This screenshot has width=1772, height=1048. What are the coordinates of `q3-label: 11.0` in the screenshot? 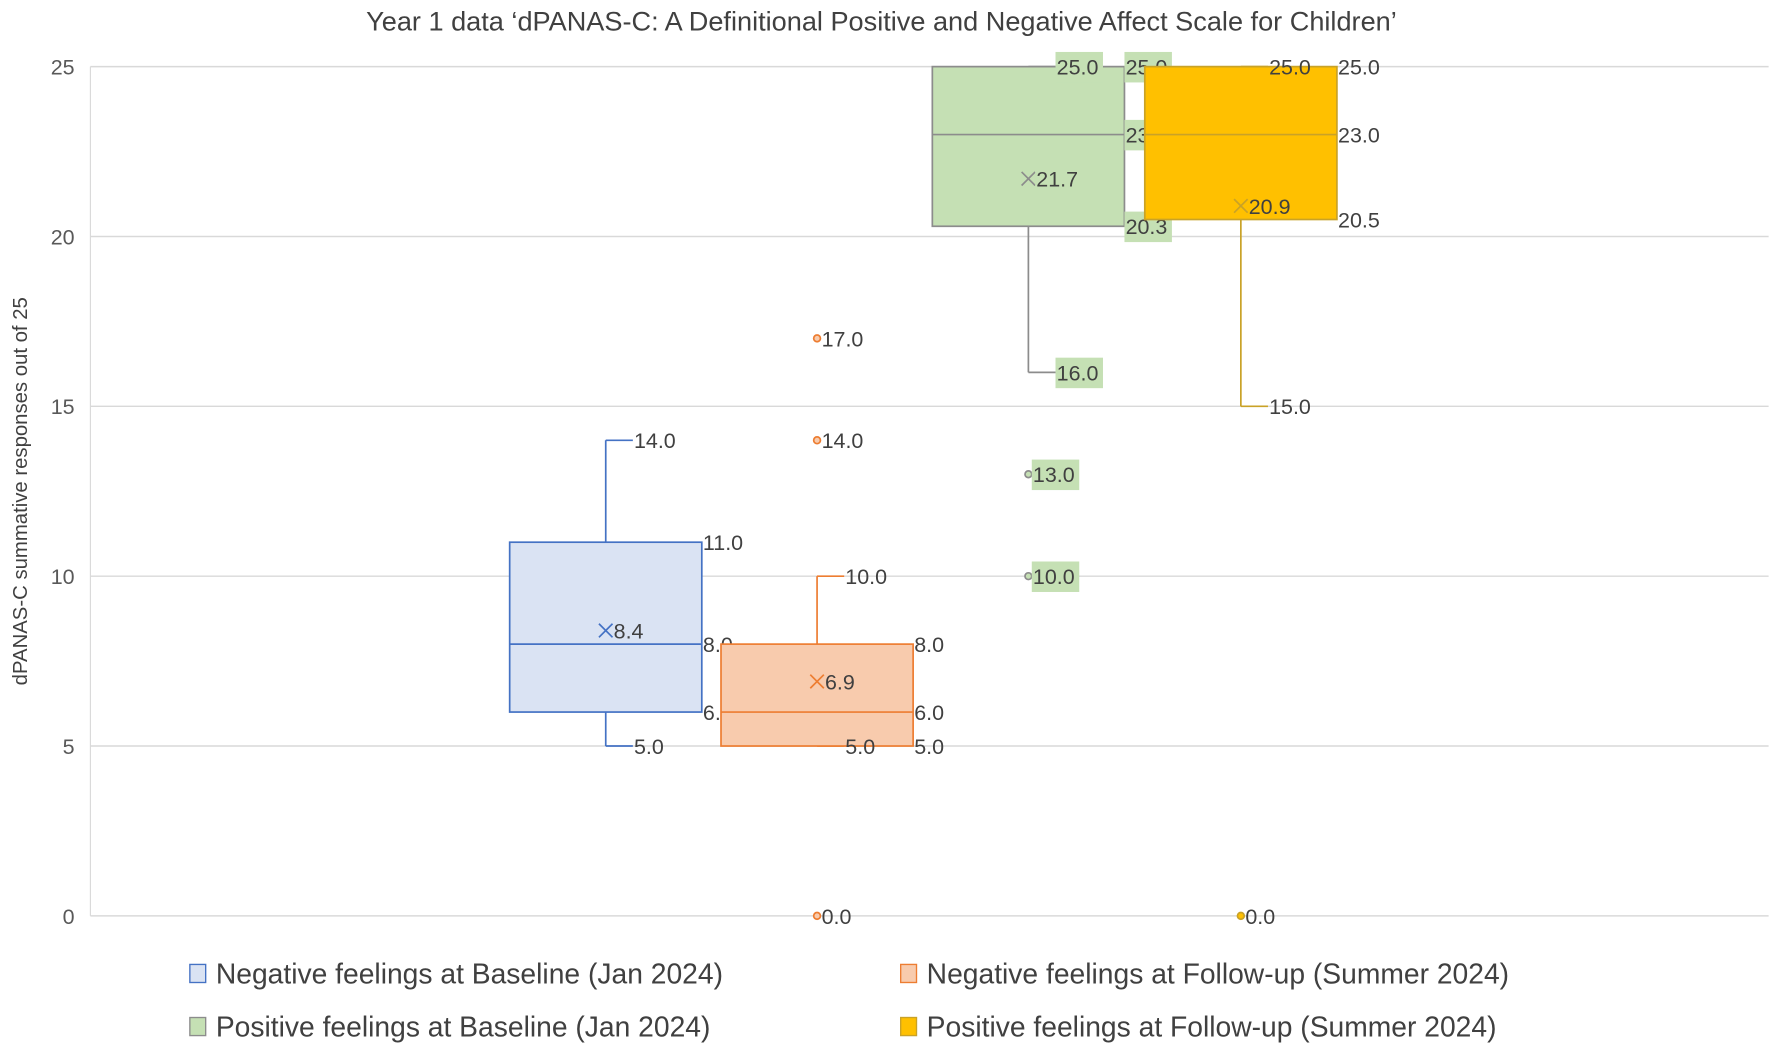 It's located at (723, 543).